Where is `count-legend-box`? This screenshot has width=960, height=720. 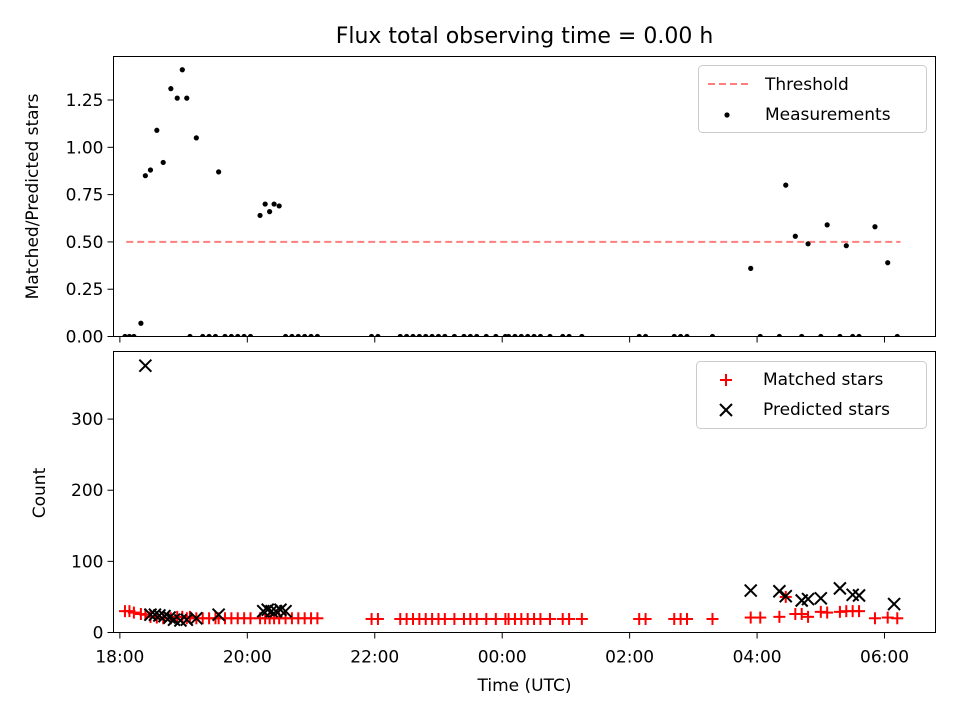
count-legend-box is located at coordinates (811, 395).